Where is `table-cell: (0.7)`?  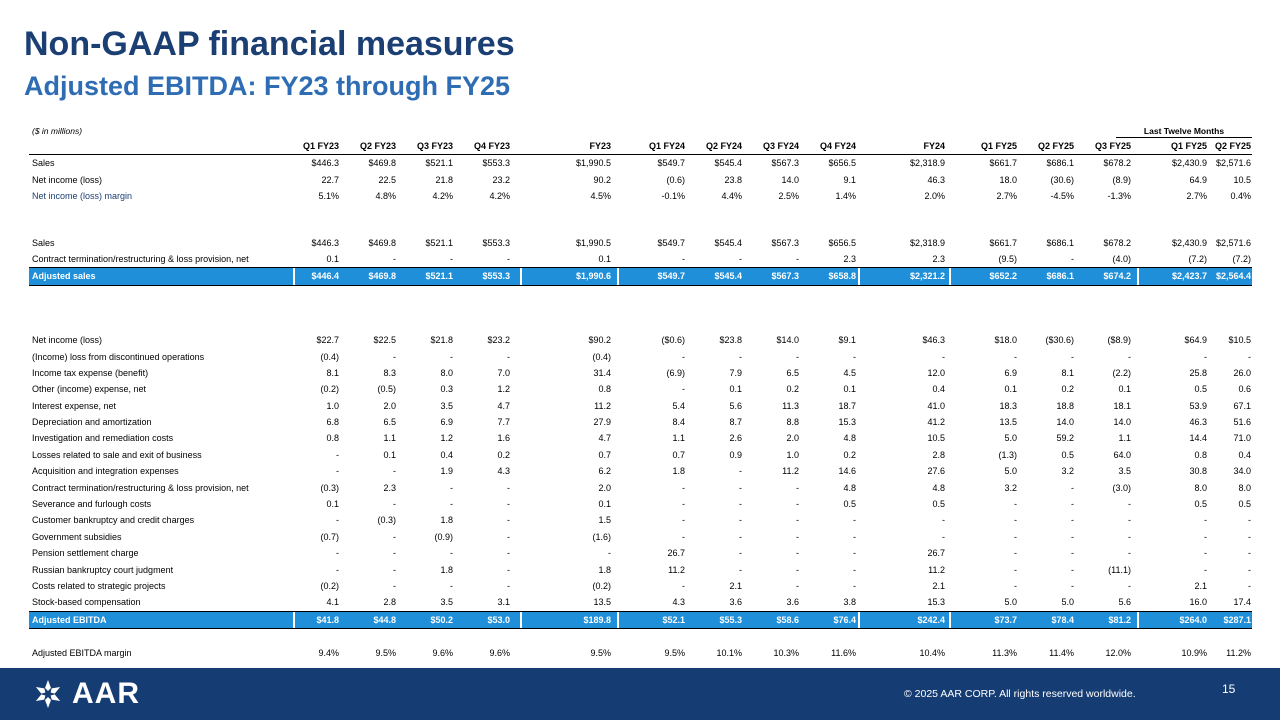
table-cell: (0.7) is located at coordinates (329, 536).